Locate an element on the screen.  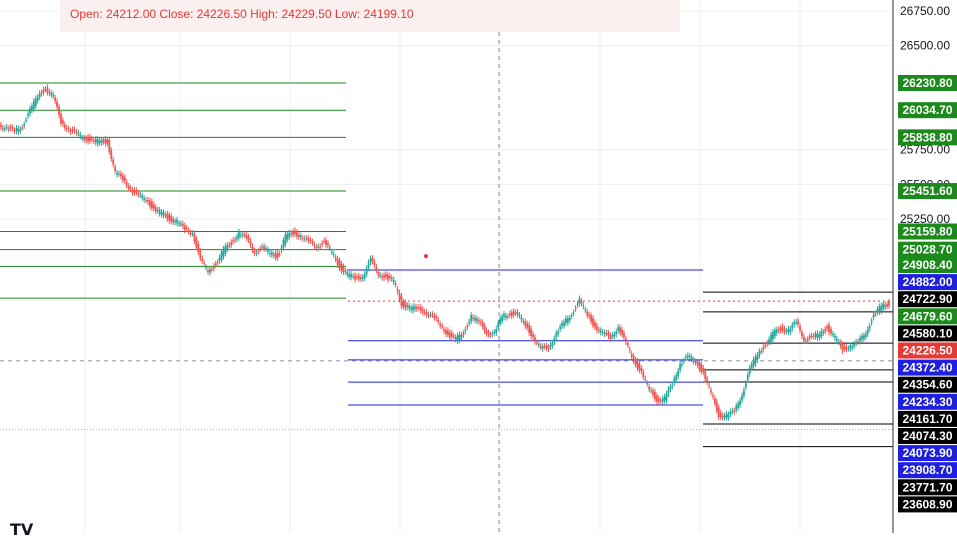
event-marker is located at coordinates (426, 256).